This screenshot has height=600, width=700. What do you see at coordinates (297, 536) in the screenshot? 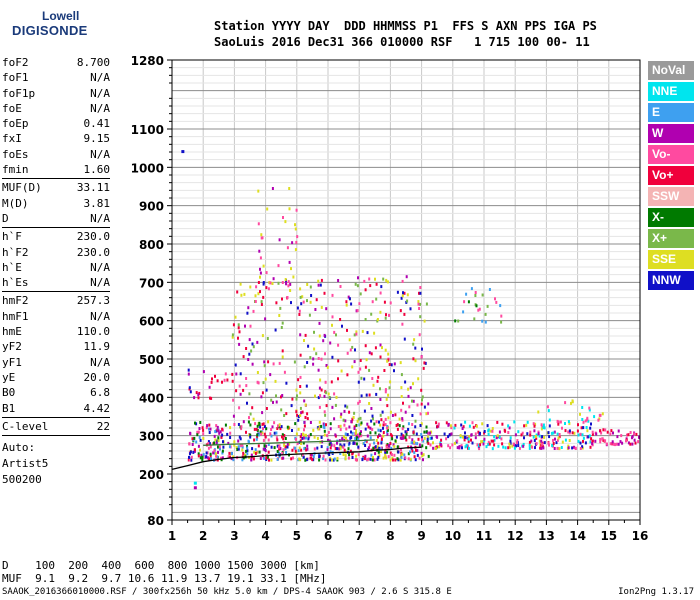
I see `x-tick-label: 5` at bounding box center [297, 536].